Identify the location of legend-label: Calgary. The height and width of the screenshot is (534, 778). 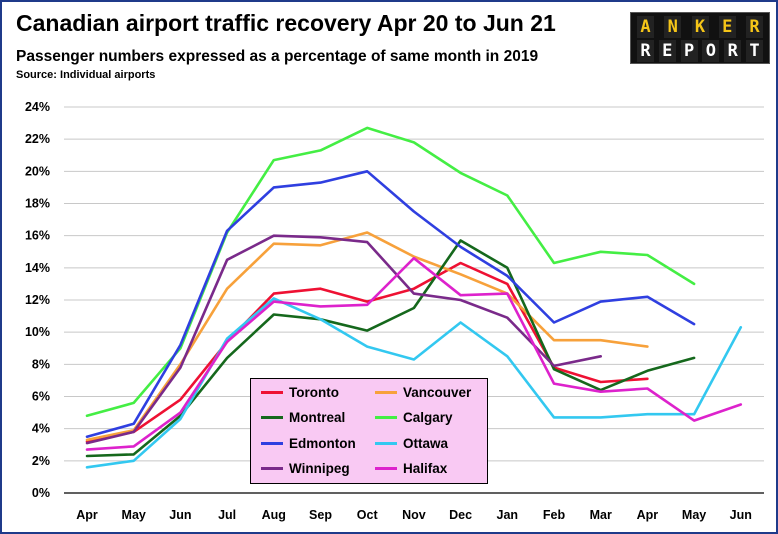
(428, 417).